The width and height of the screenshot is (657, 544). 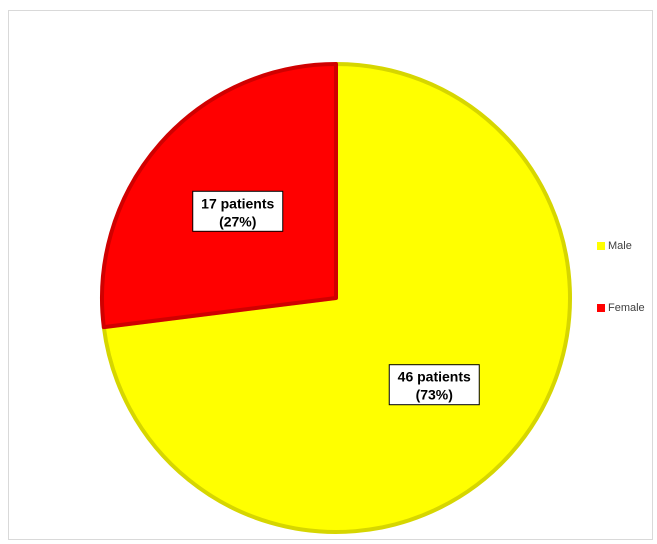 I want to click on legend-label-male: Male, so click(x=620, y=246).